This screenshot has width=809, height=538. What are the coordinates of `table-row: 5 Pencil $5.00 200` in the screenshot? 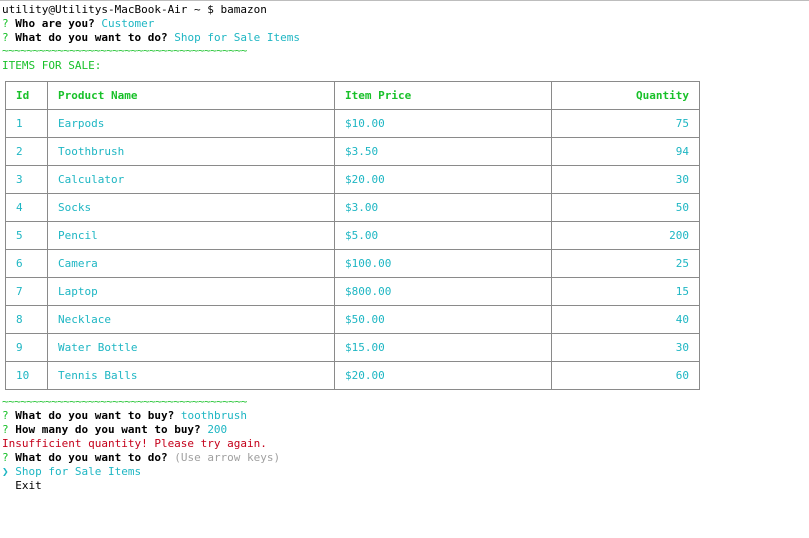 It's located at (352, 235).